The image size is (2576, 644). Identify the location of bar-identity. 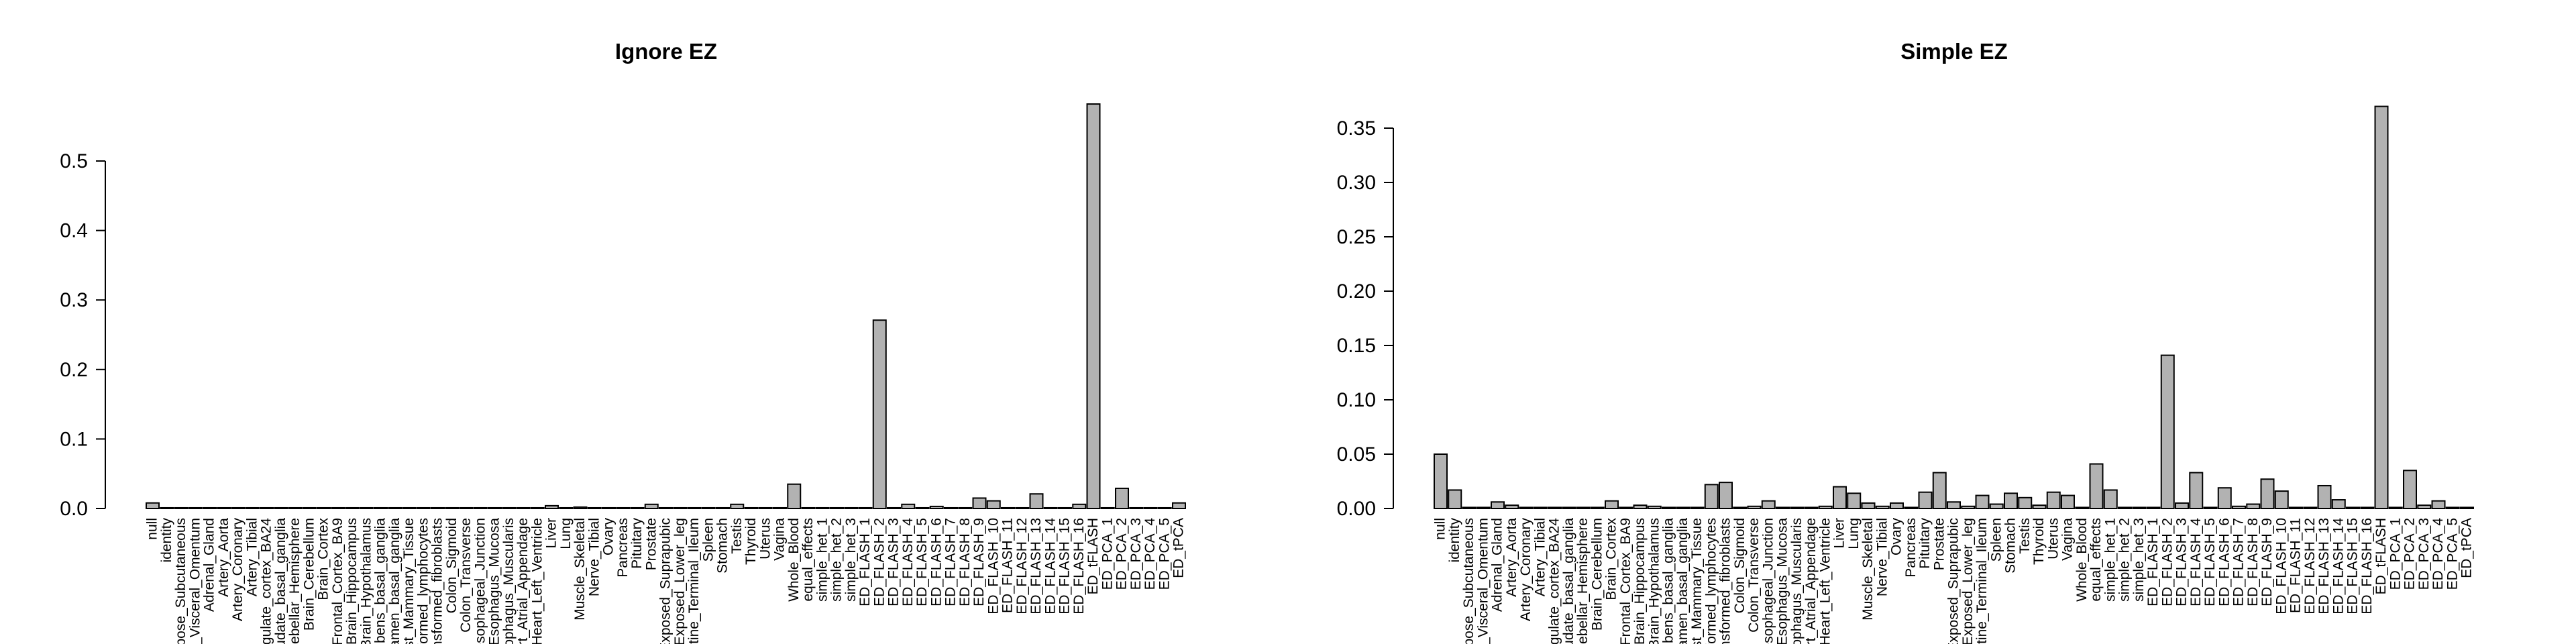
(1455, 499).